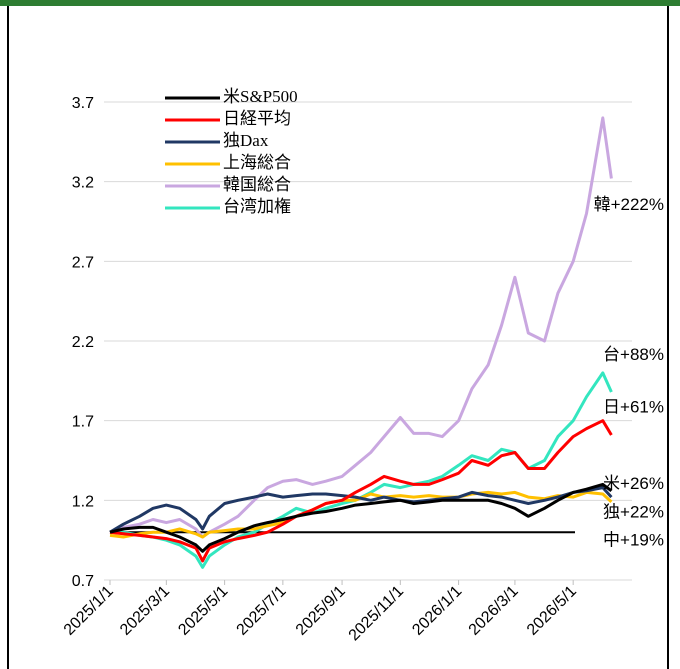  What do you see at coordinates (377, 614) in the screenshot?
I see `x-tick-label: 2025/11/1` at bounding box center [377, 614].